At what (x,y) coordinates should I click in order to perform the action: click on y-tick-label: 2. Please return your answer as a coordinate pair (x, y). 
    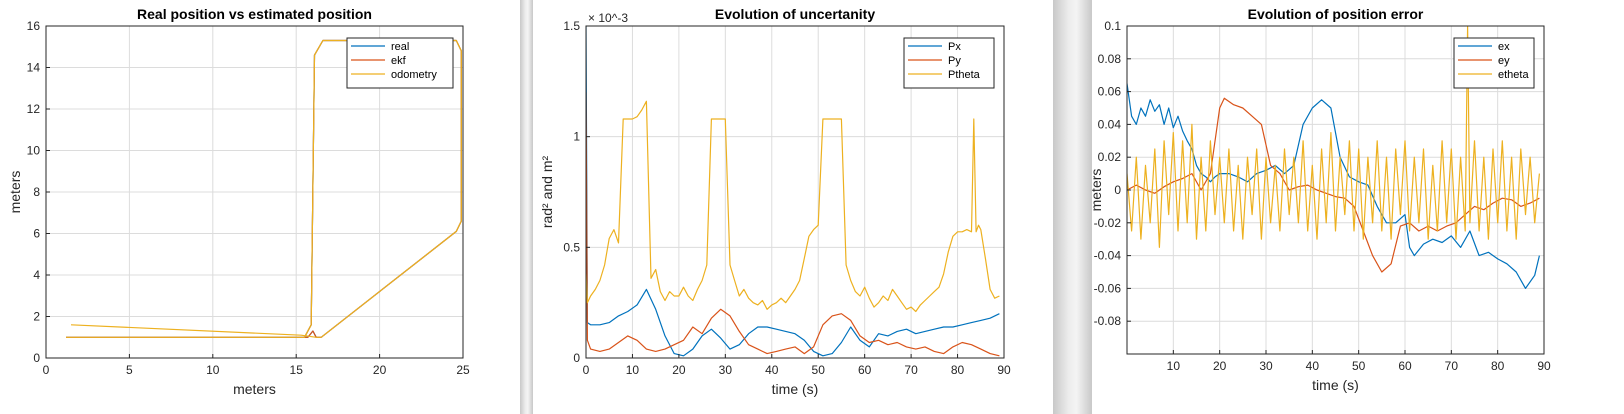
    Looking at the image, I should click on (36, 317).